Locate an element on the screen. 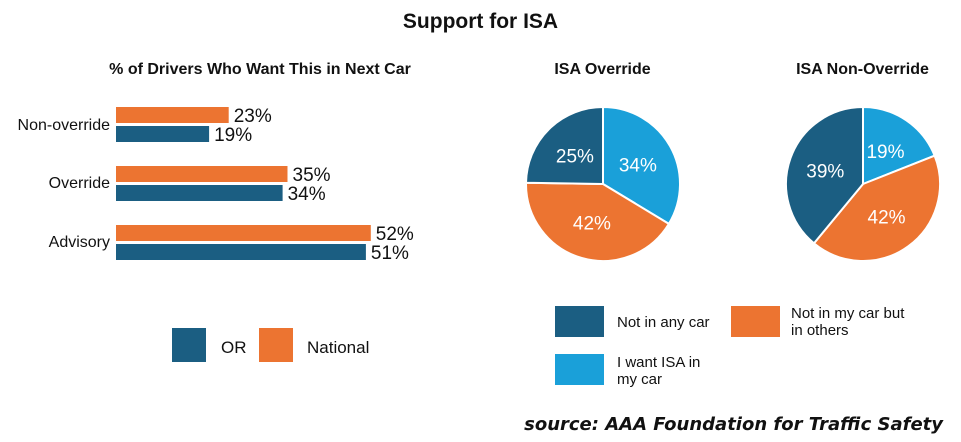  pie-slice-isa-override-not-in-my-car-but-in-others is located at coordinates (598, 221).